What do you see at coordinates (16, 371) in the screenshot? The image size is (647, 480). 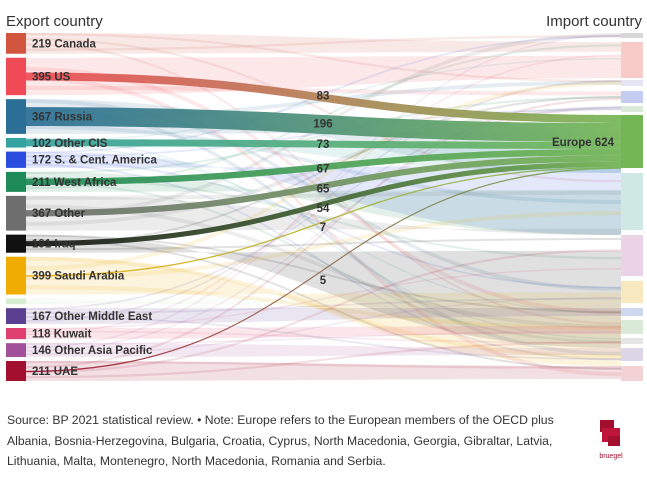 I see `export-node-uae` at bounding box center [16, 371].